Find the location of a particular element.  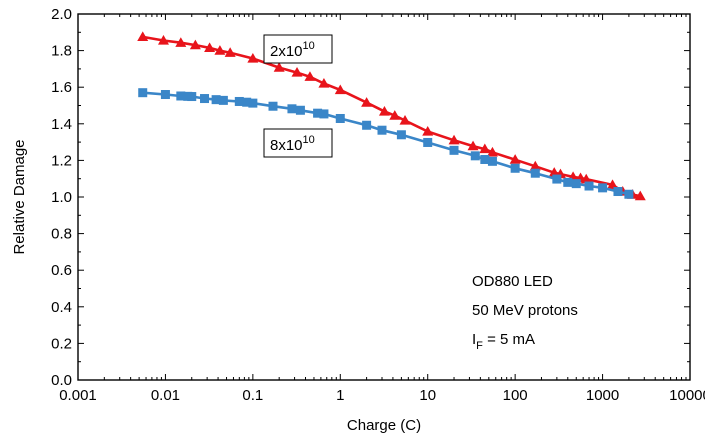

x-tick-label: 0.001 is located at coordinates (78, 395).